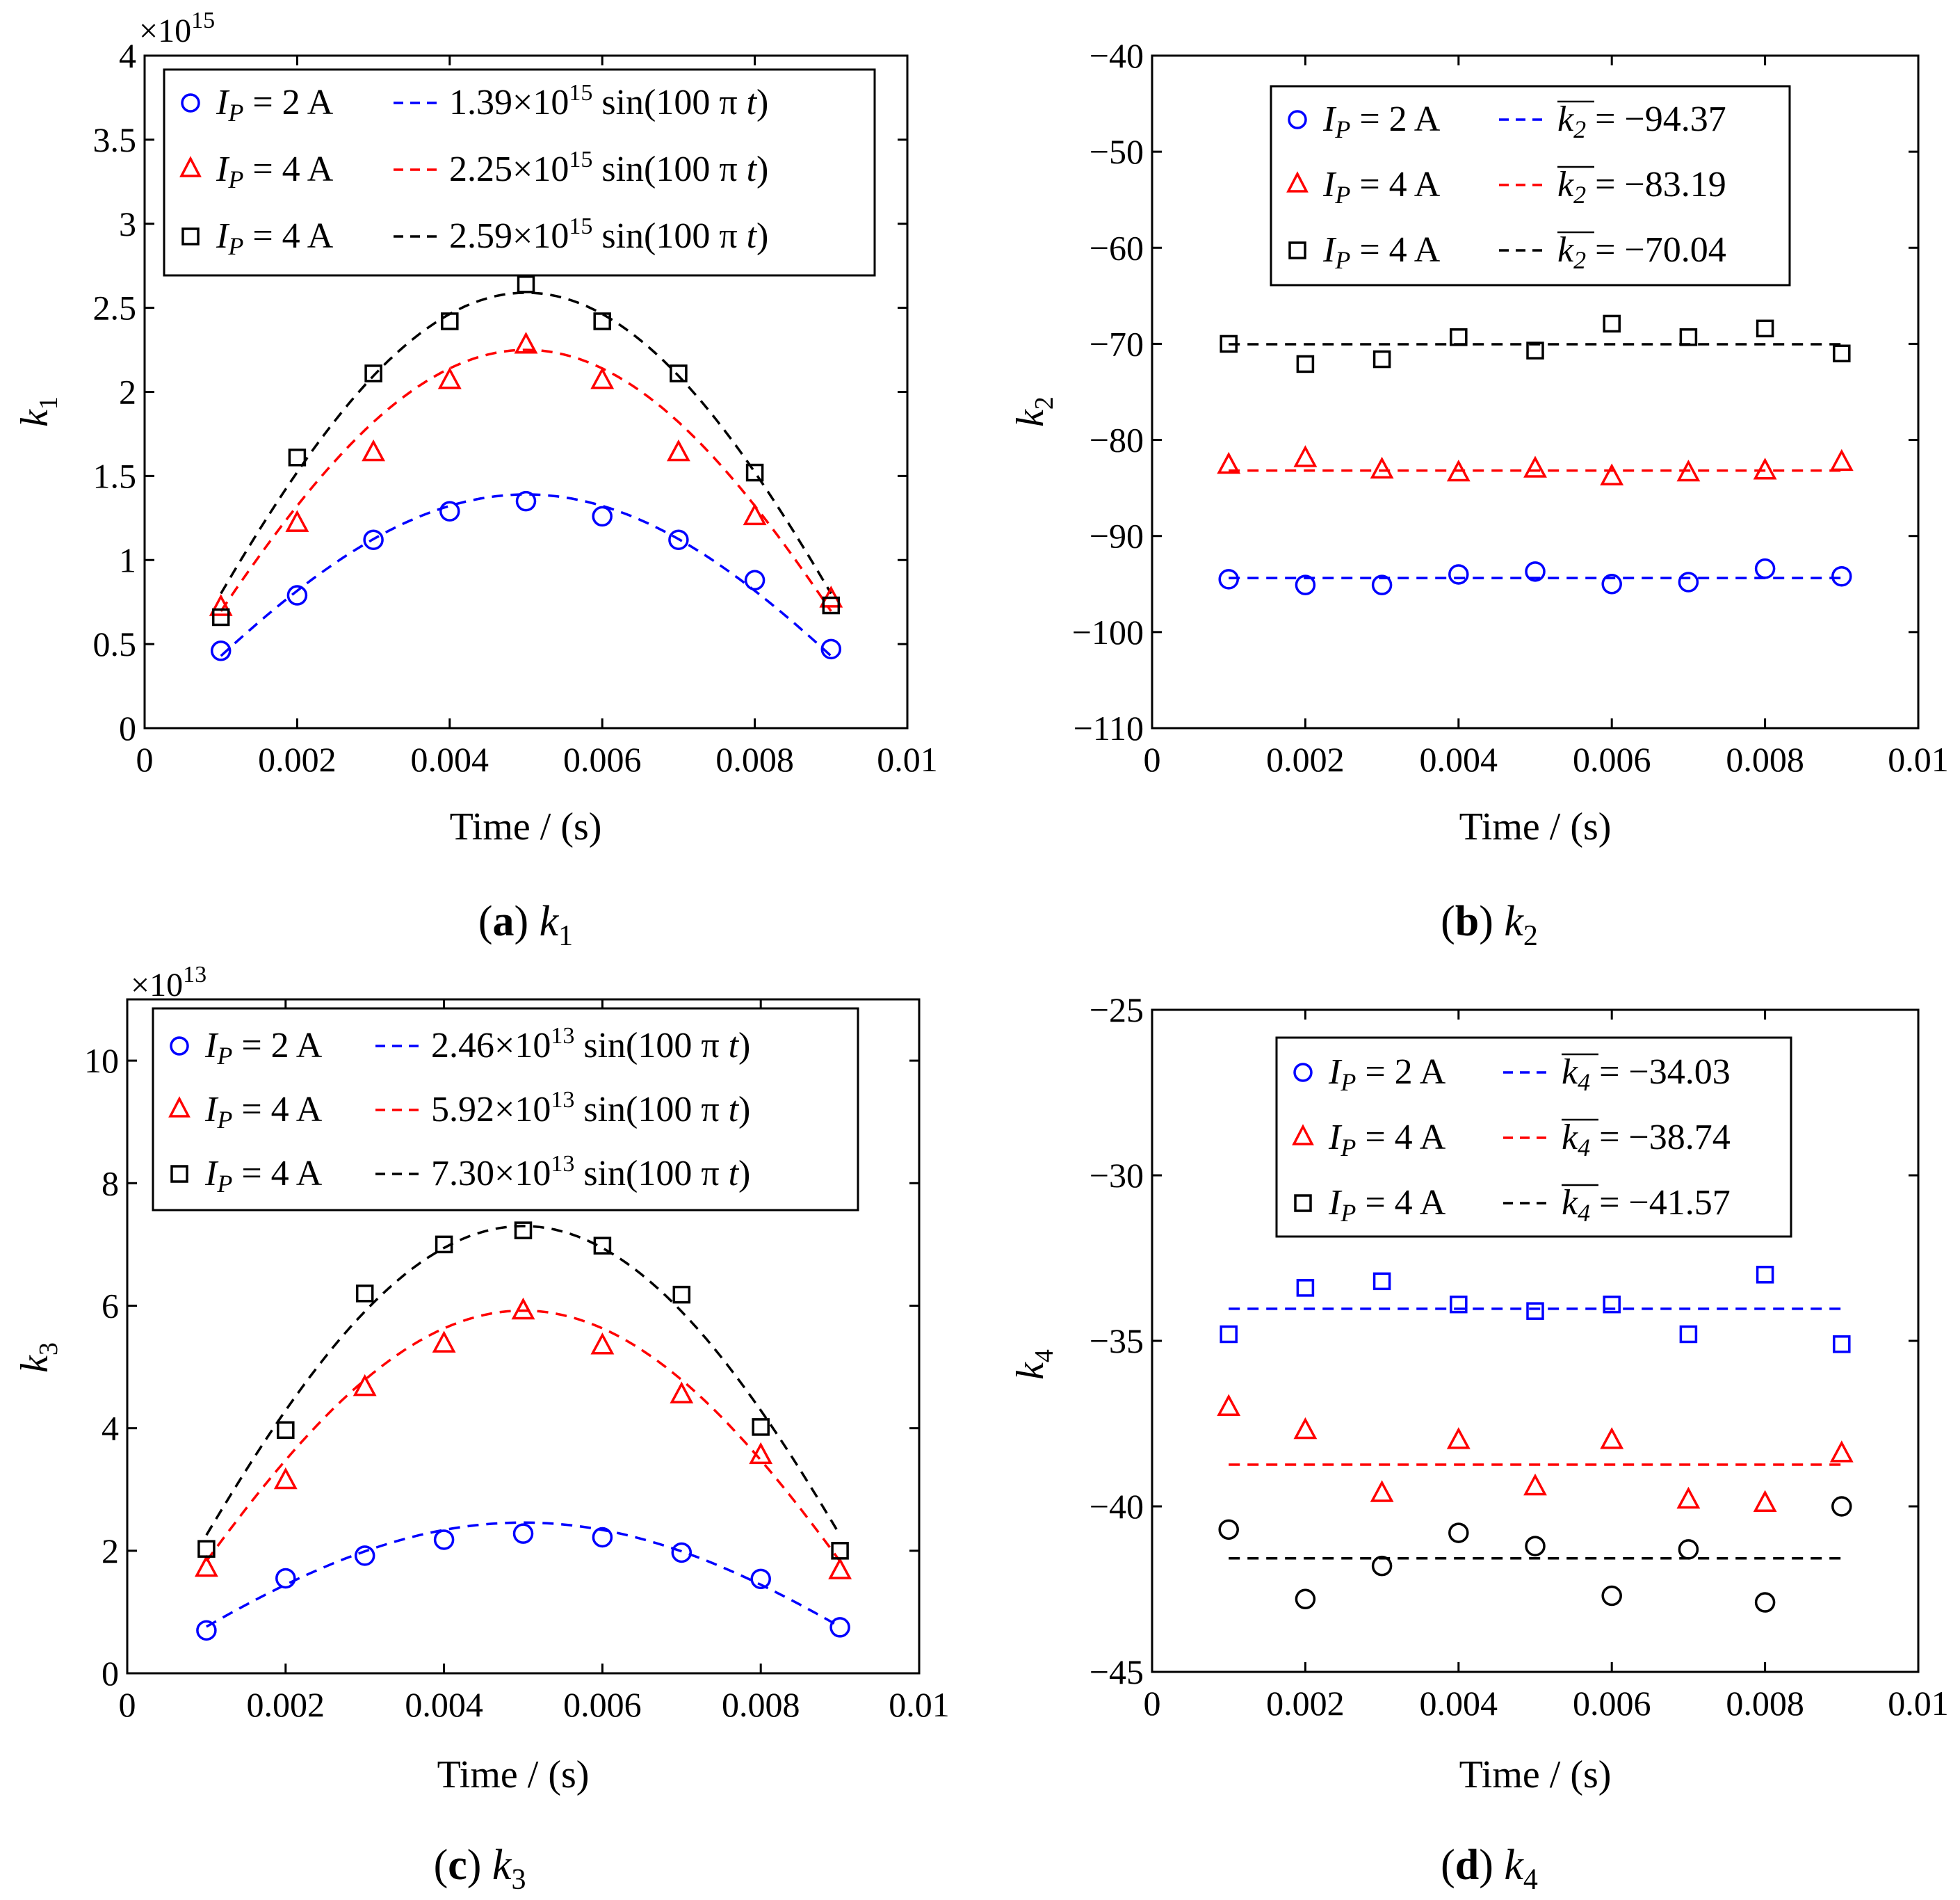 This screenshot has height=1900, width=1960. What do you see at coordinates (608, 168) in the screenshot?
I see `legend-fit-label: 2.25×1015 sin(100 π t)` at bounding box center [608, 168].